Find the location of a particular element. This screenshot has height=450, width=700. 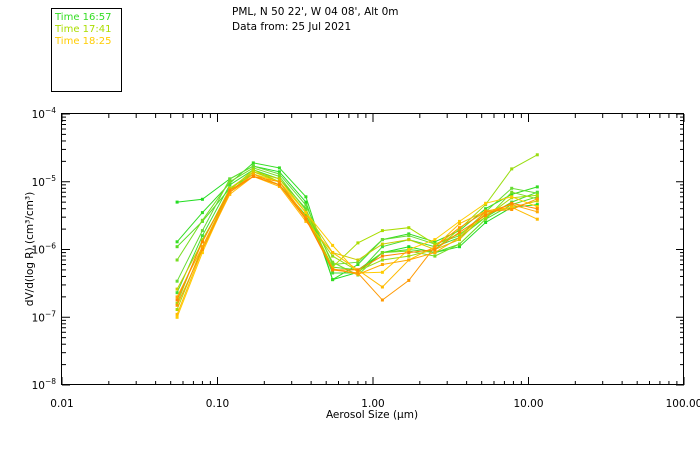

y-tick-label: 10⁻⁶ is located at coordinates (44, 249).